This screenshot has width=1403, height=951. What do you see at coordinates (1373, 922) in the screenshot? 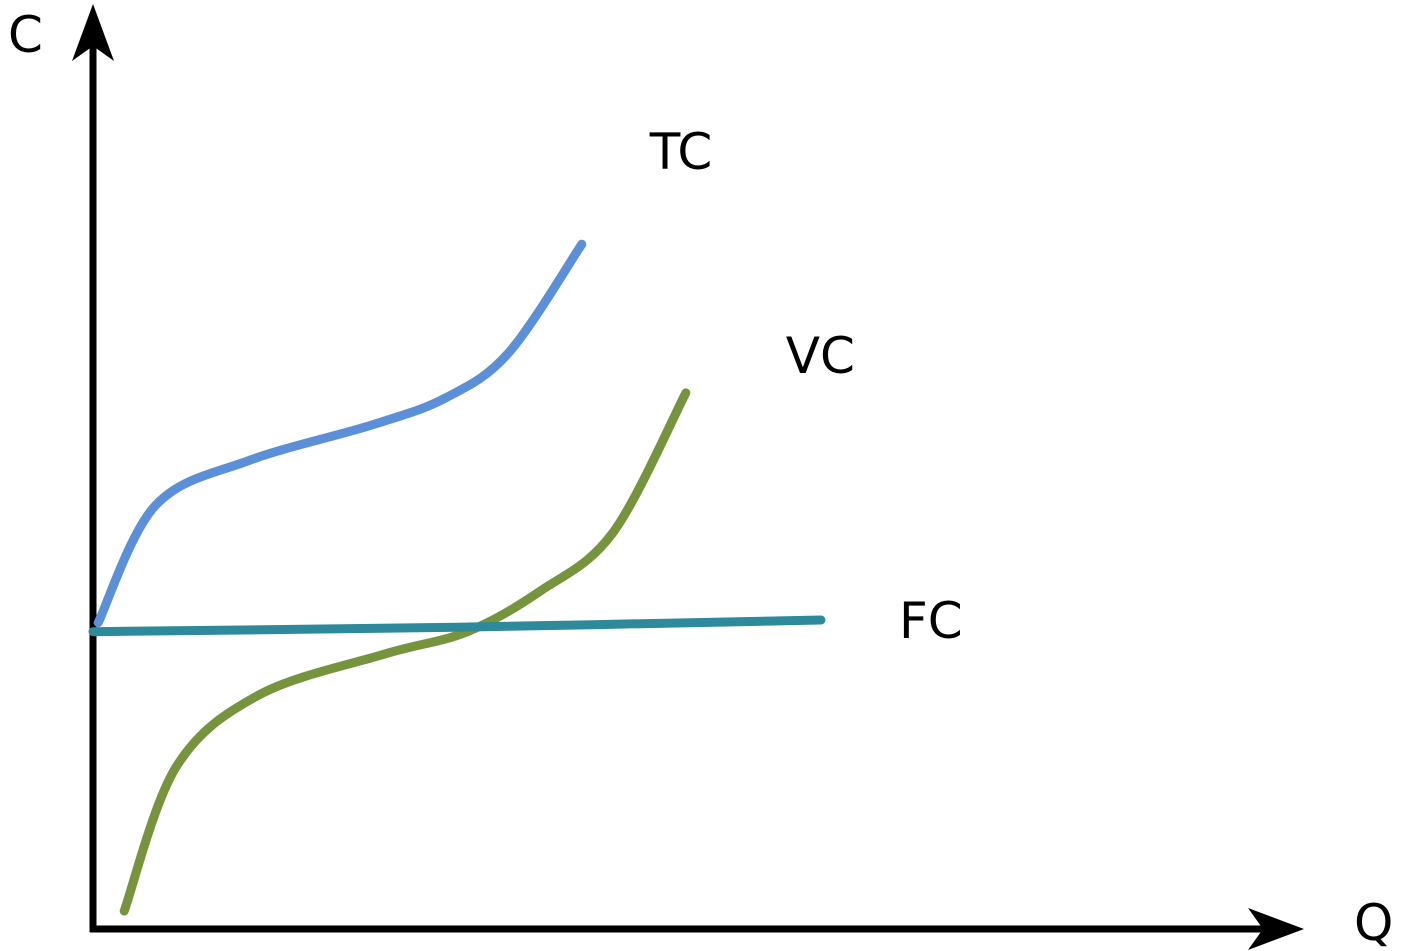
I see `x-axis-label: Q` at bounding box center [1373, 922].